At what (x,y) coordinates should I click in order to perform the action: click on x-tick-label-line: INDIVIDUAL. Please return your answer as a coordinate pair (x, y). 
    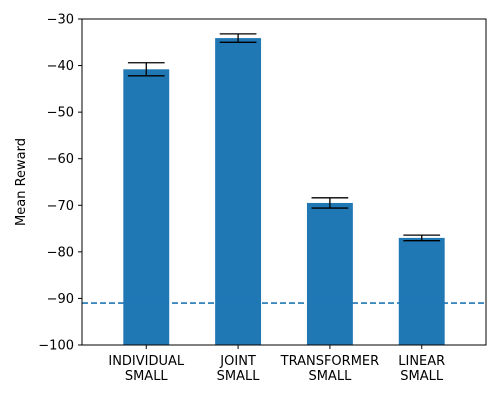
    Looking at the image, I should click on (146, 361).